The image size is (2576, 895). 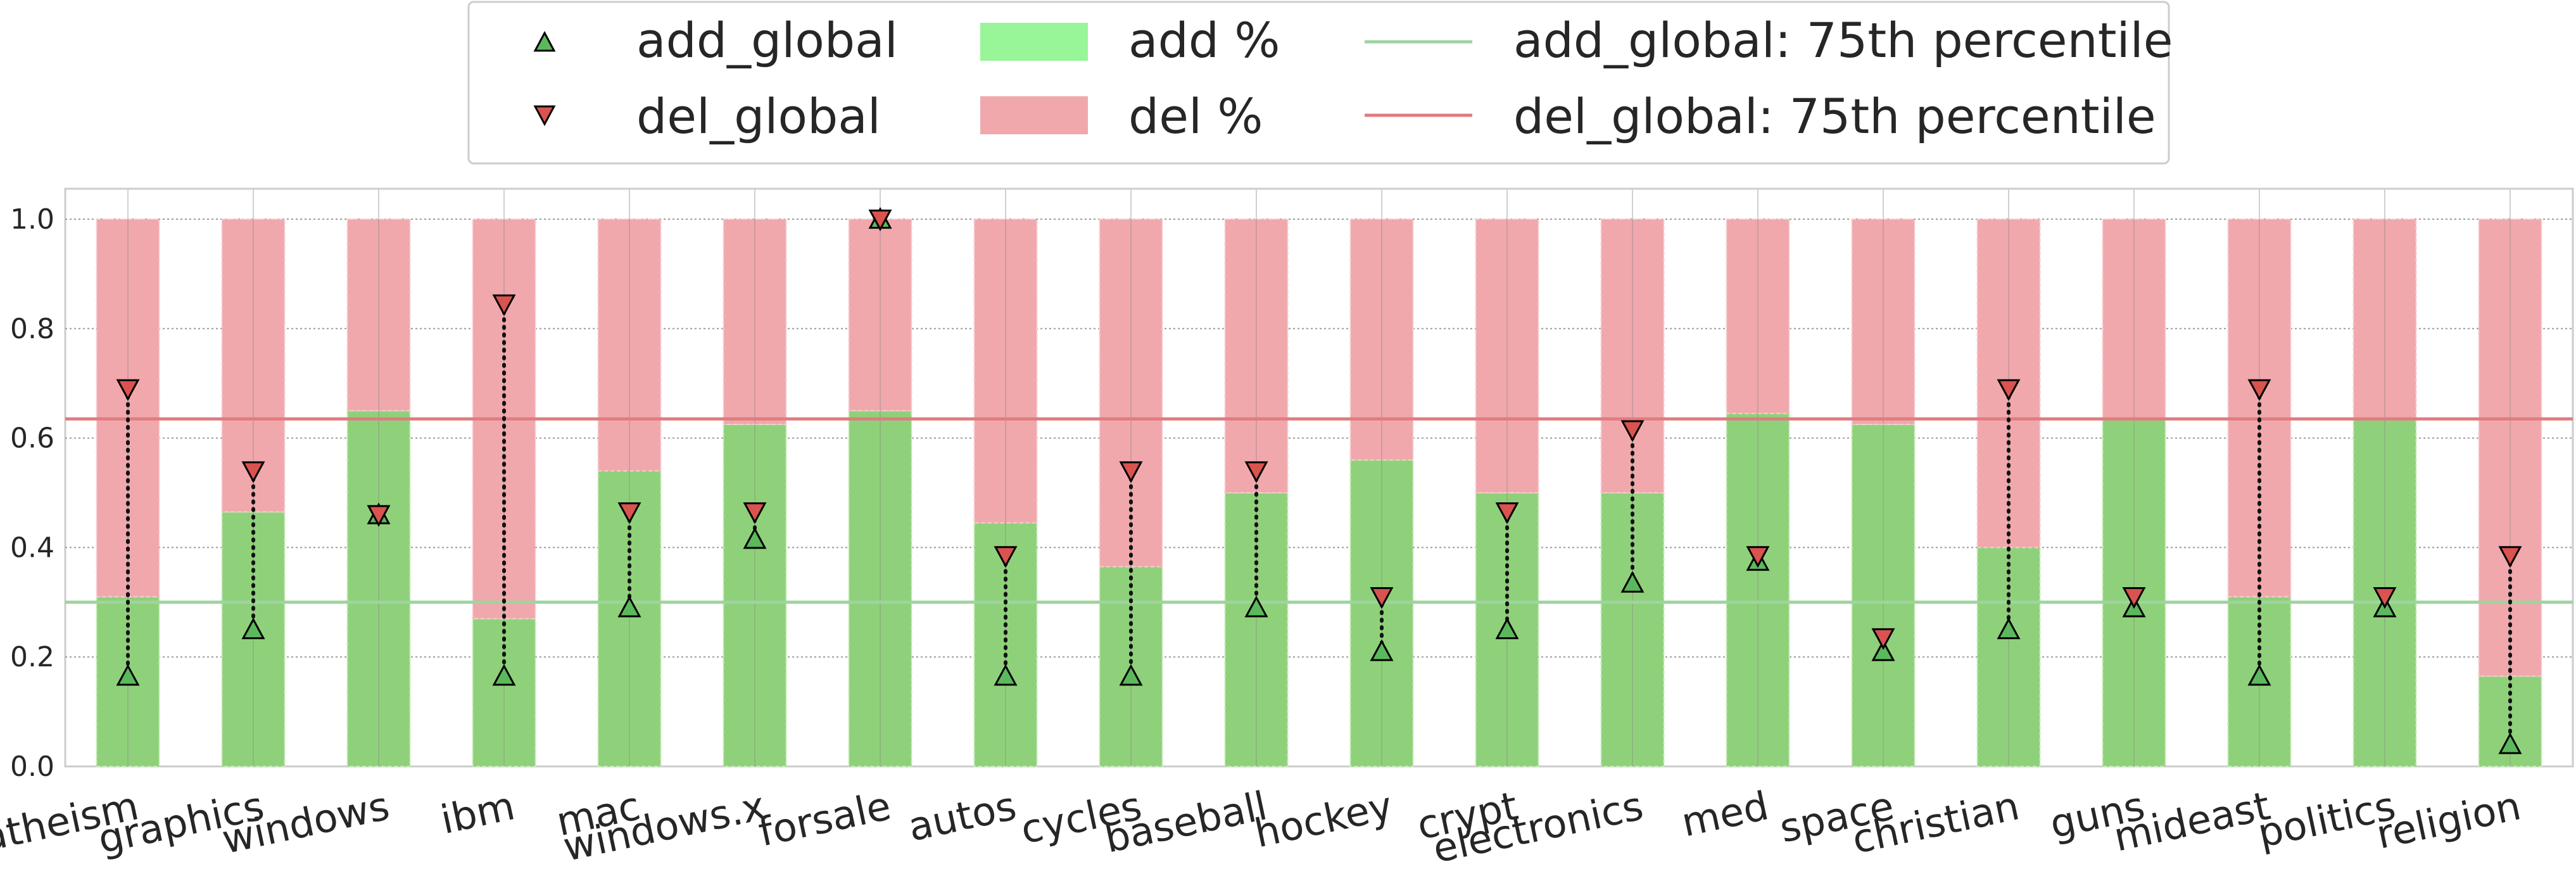 I want to click on legend-item-add-global: add_global, so click(x=715, y=40).